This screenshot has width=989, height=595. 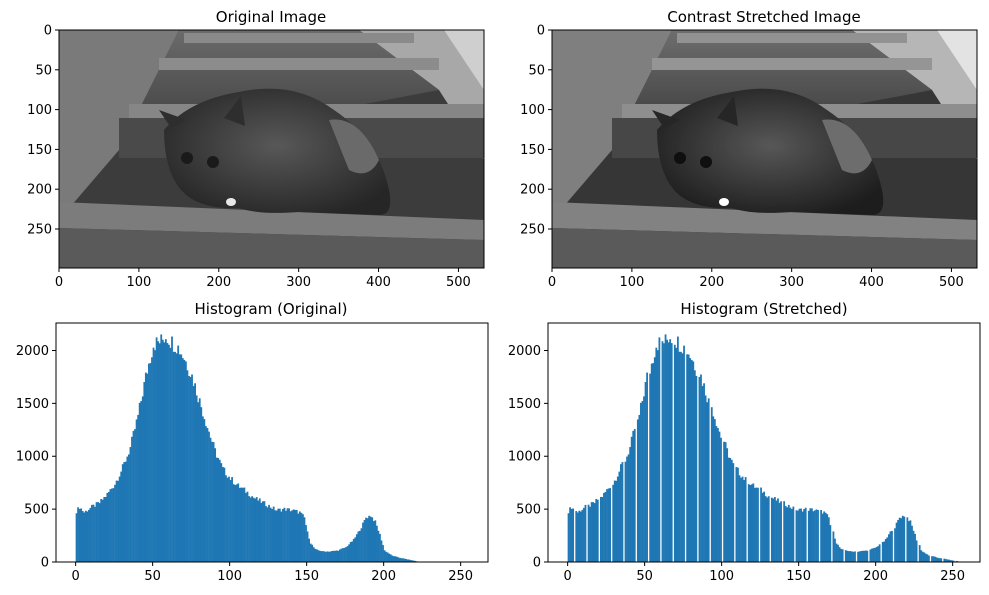 I want to click on y-tick-label: 100, so click(x=532, y=110).